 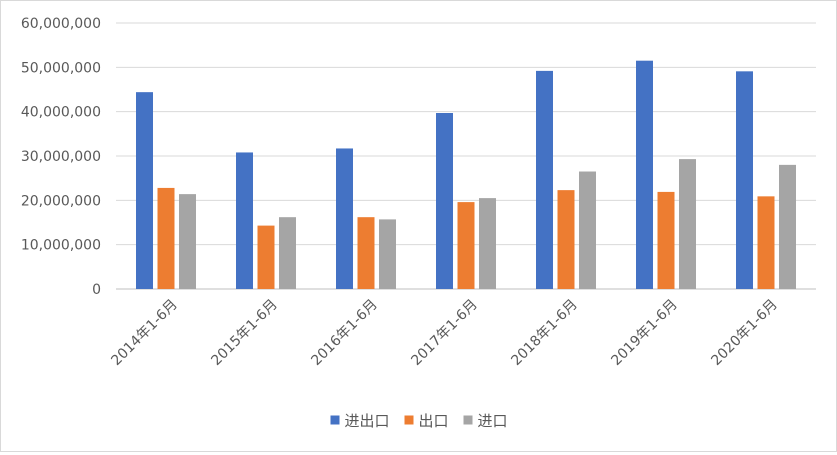 I want to click on legend-item: 进出口, so click(x=360, y=421).